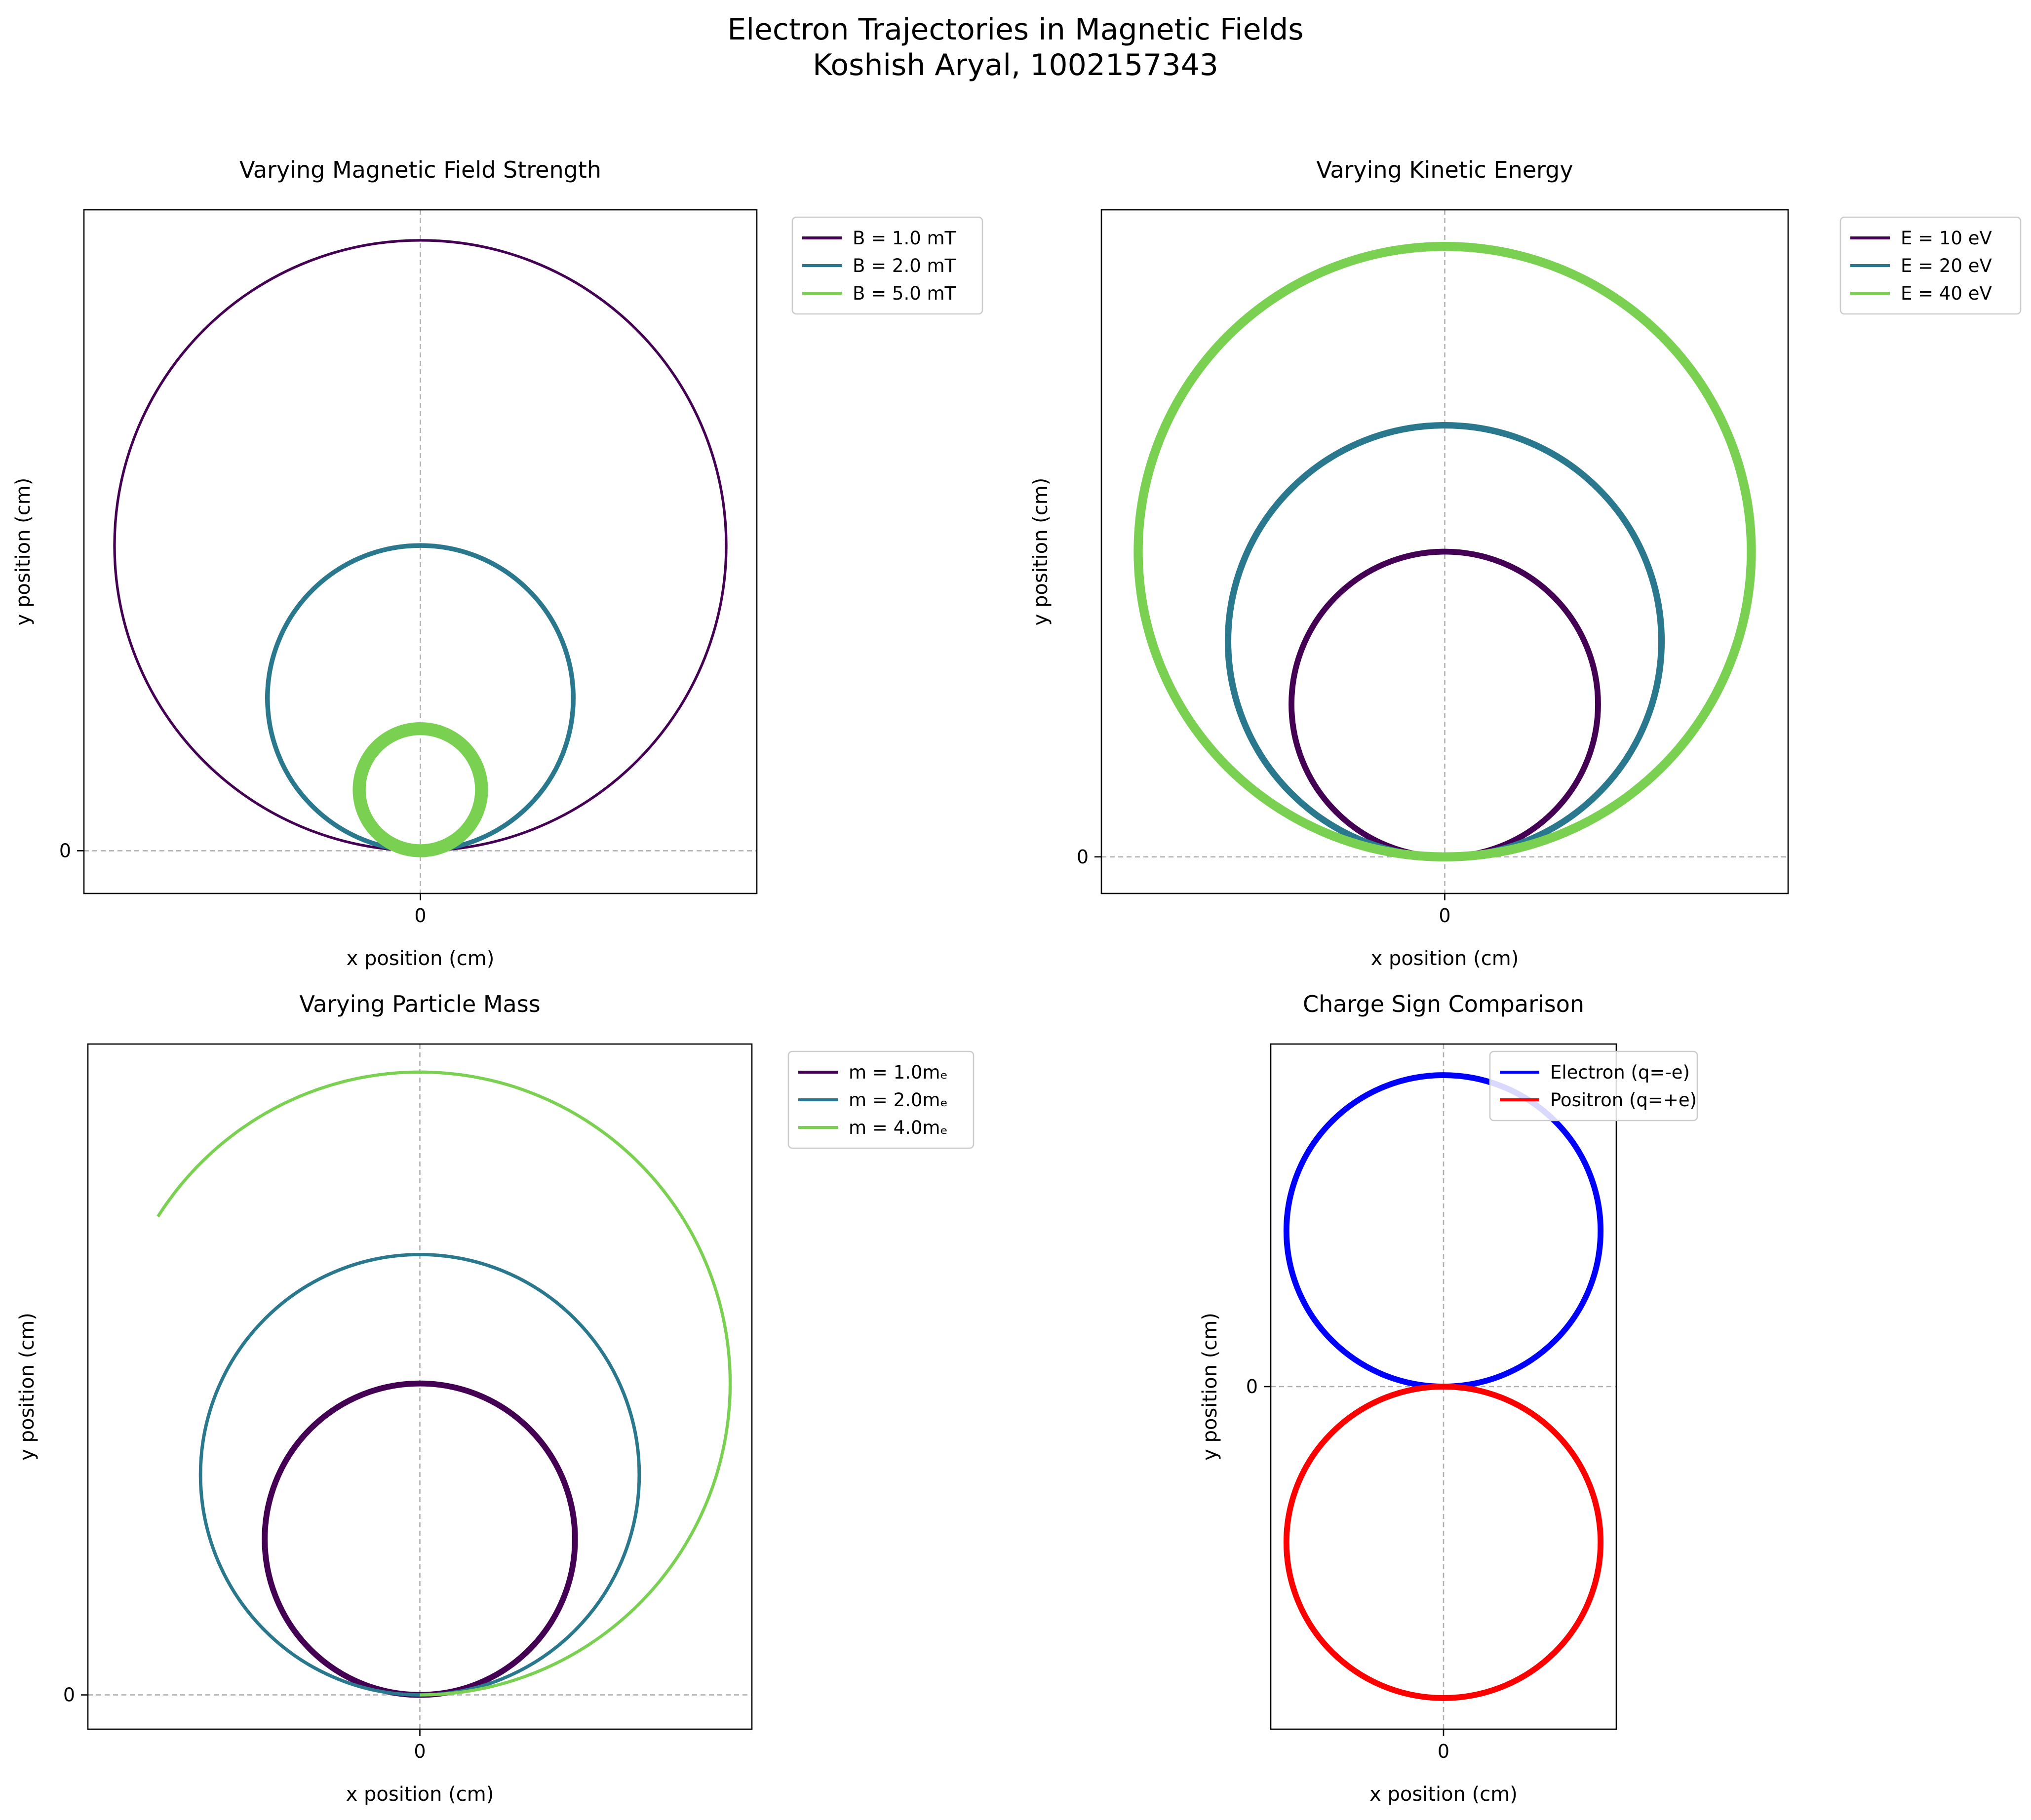 The image size is (2031, 1820). I want to click on legend: Electron (q=-e) Positron (q=+e), so click(1593, 1086).